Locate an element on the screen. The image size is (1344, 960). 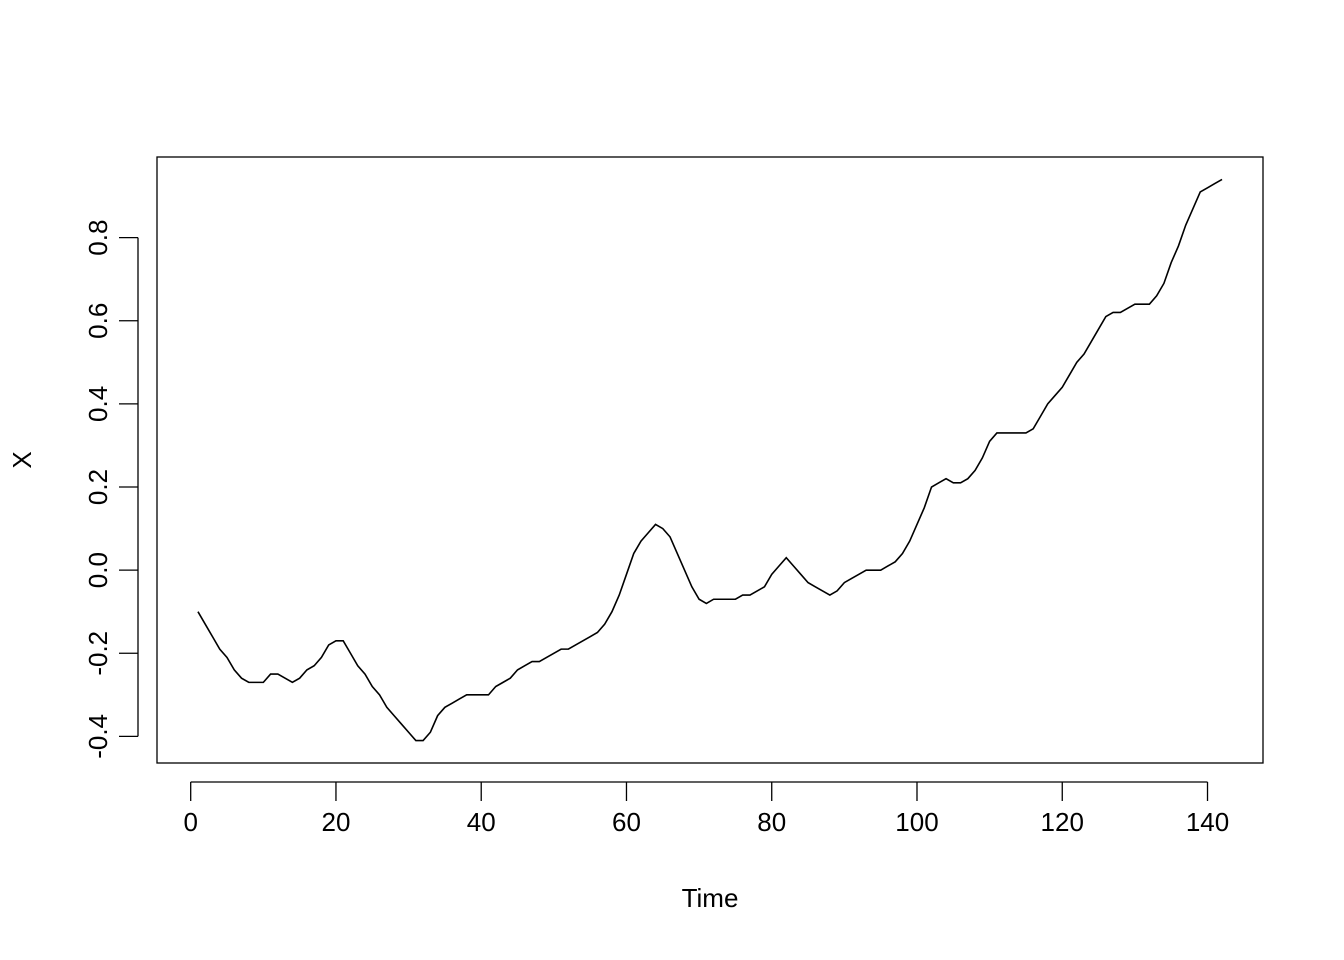
x-tick-label: 140 is located at coordinates (1207, 822).